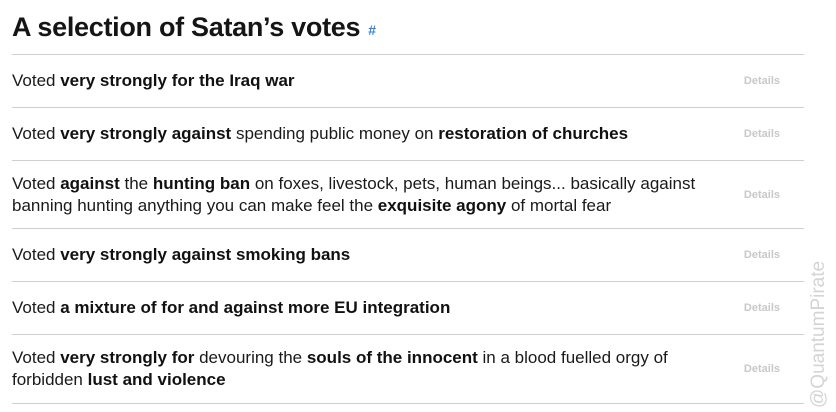 This screenshot has height=412, width=836. Describe the element at coordinates (146, 133) in the screenshot. I see `vote-emphasis: very strongly against` at that location.